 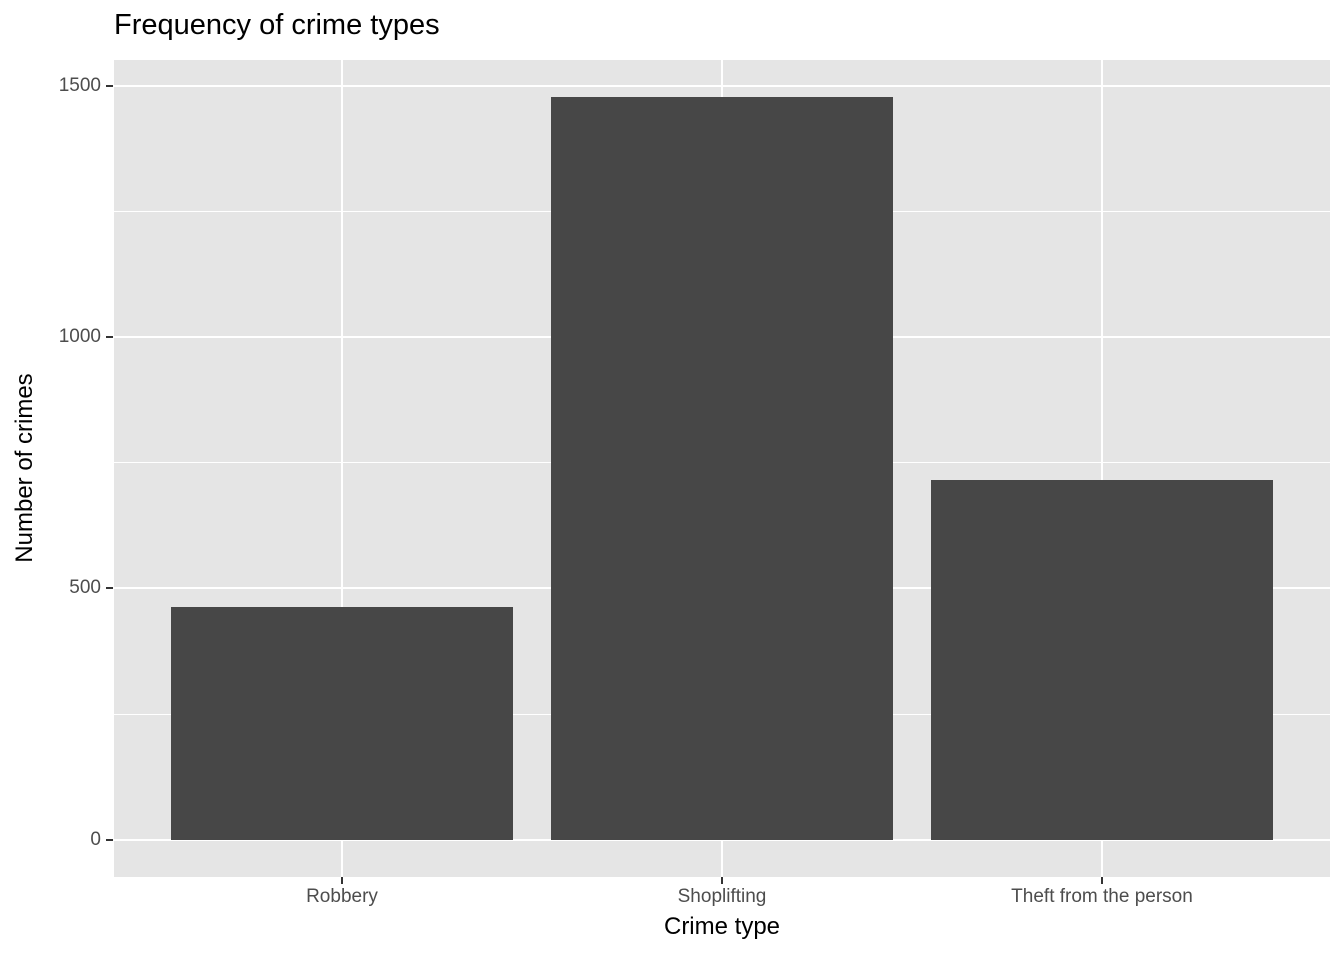 What do you see at coordinates (1102, 896) in the screenshot?
I see `x-axis-tick-label: Theft from the person` at bounding box center [1102, 896].